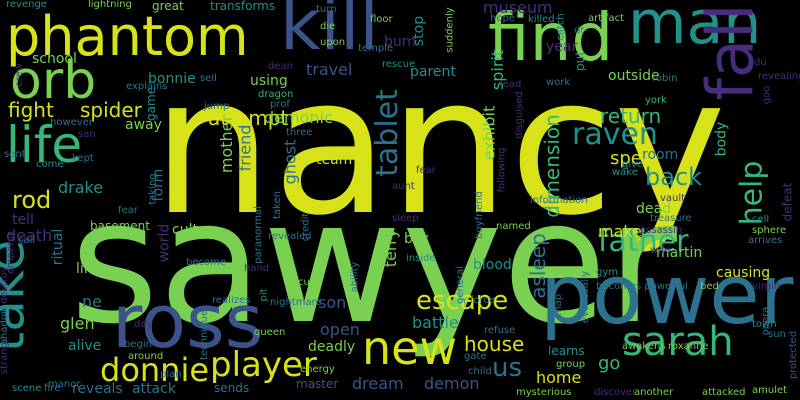 Image resolution: width=800 pixels, height=400 pixels. I want to click on word-sent: sent, so click(15, 154).